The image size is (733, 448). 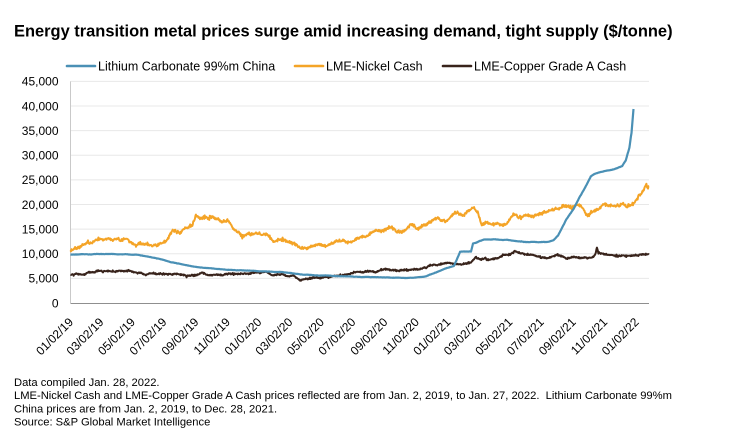 What do you see at coordinates (550, 66) in the screenshot?
I see `svg-text: LME-Copper Grade A Cash` at bounding box center [550, 66].